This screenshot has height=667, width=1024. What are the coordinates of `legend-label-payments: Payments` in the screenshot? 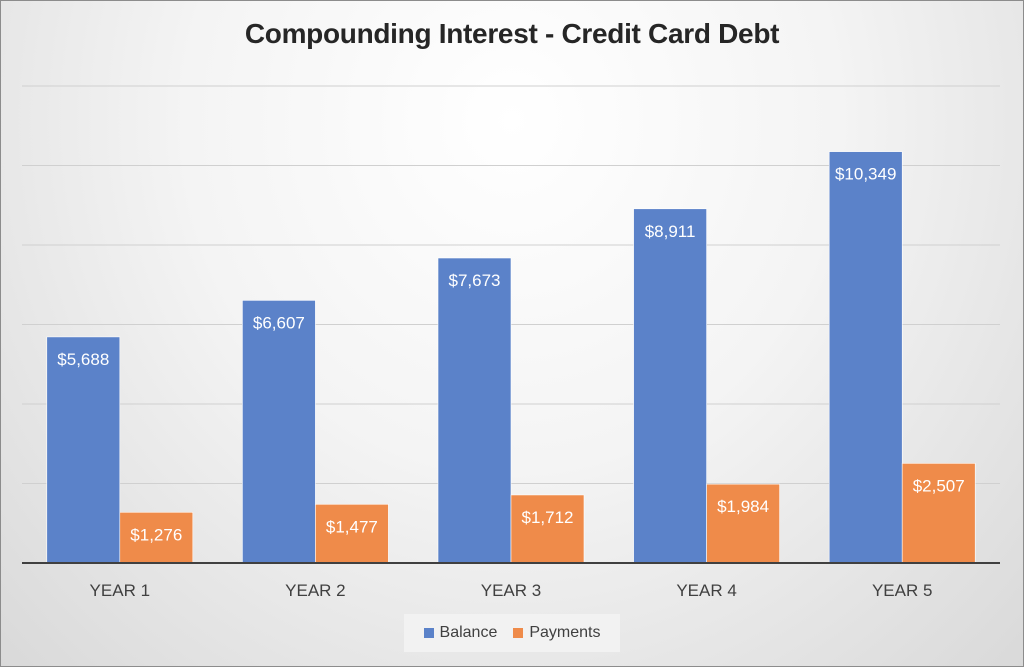 It's located at (565, 632).